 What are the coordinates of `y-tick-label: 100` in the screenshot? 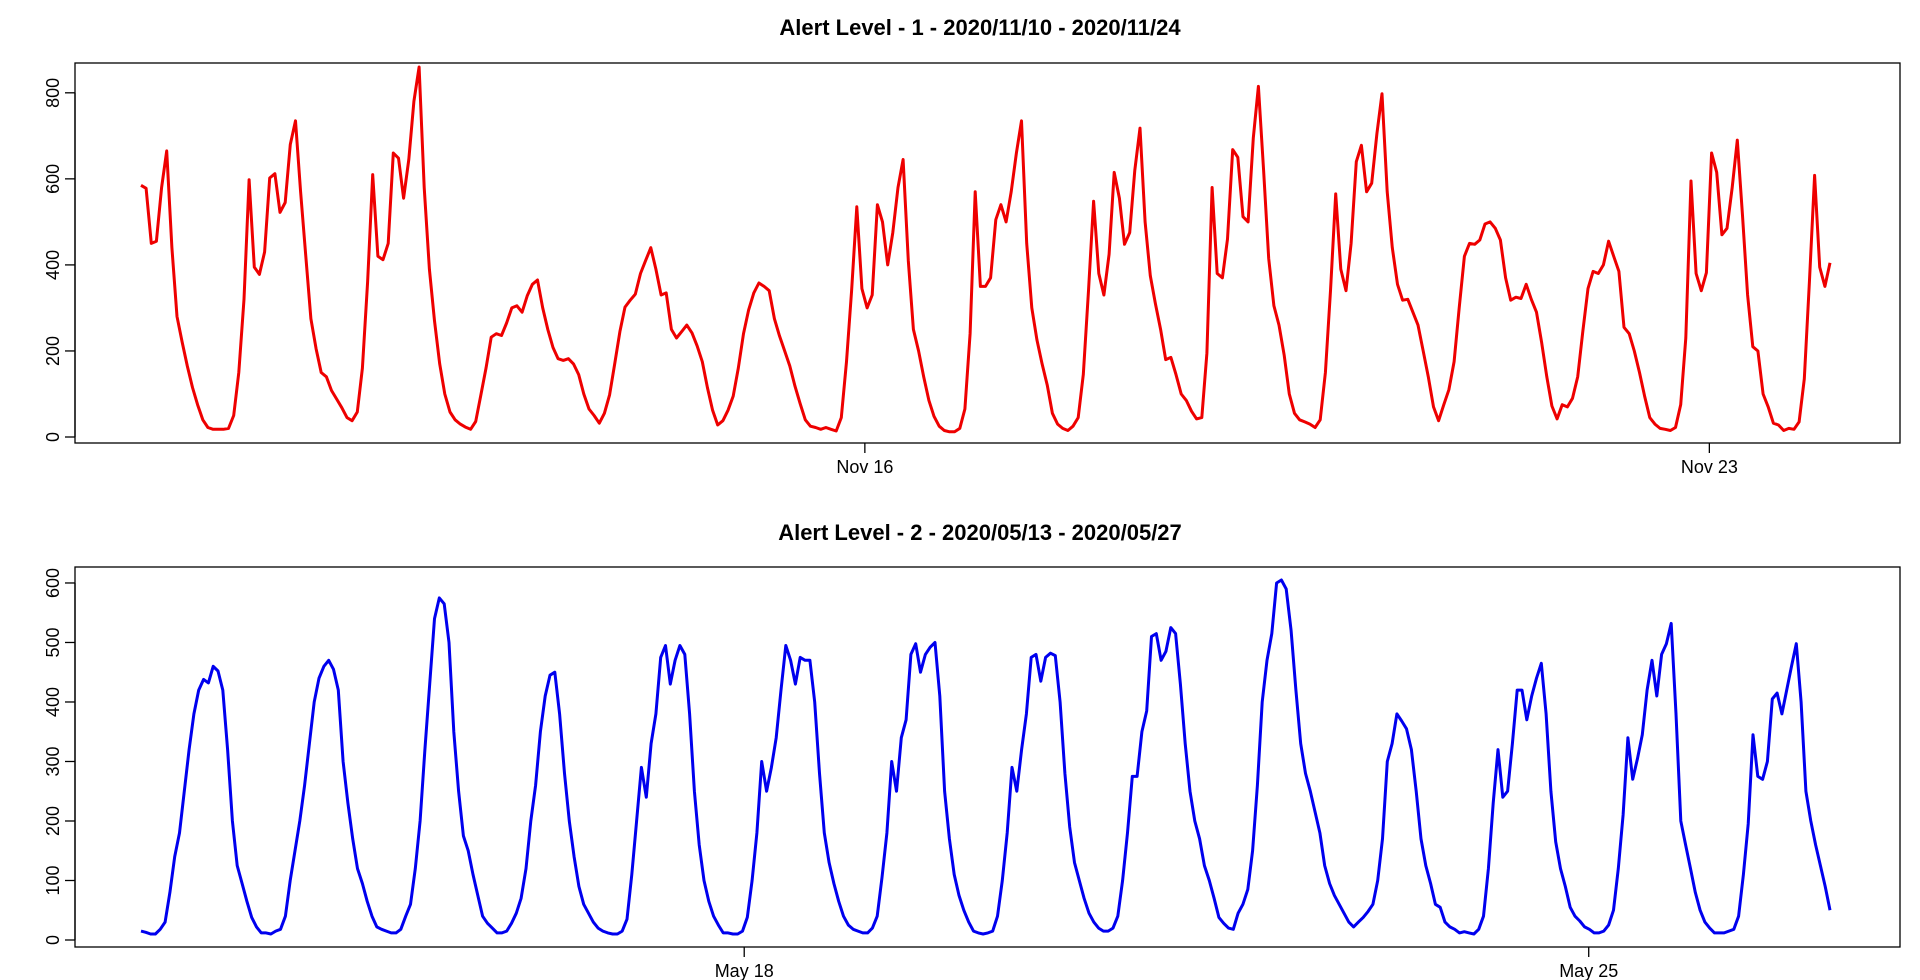 It's located at (53, 880).